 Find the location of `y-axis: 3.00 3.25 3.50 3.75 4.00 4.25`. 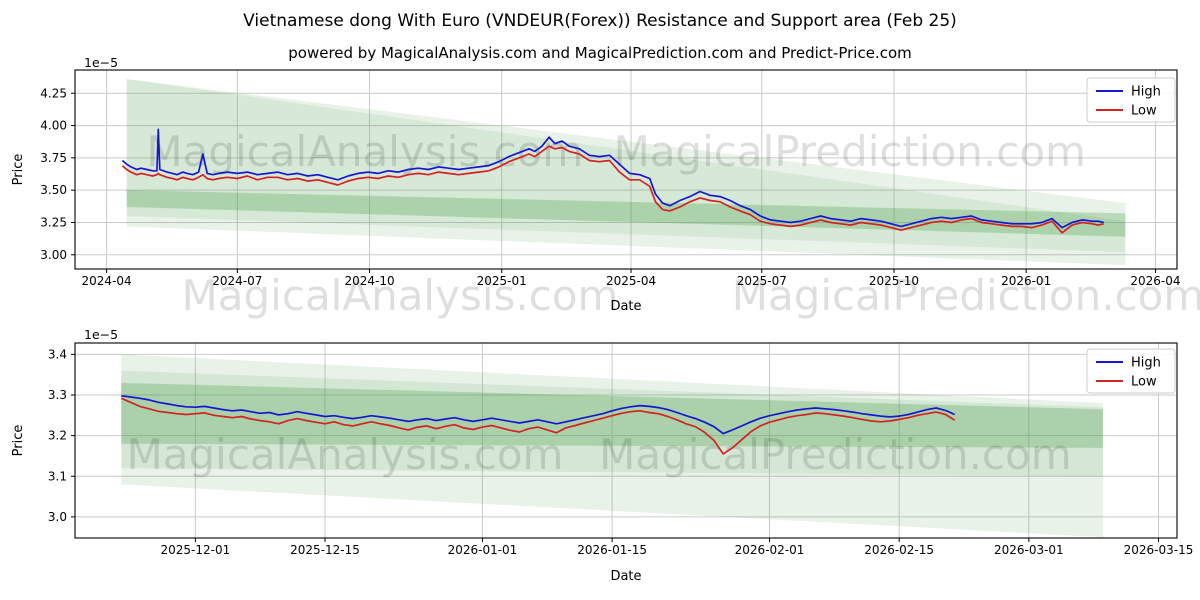

y-axis: 3.00 3.25 3.50 3.75 4.00 4.25 is located at coordinates (57, 174).